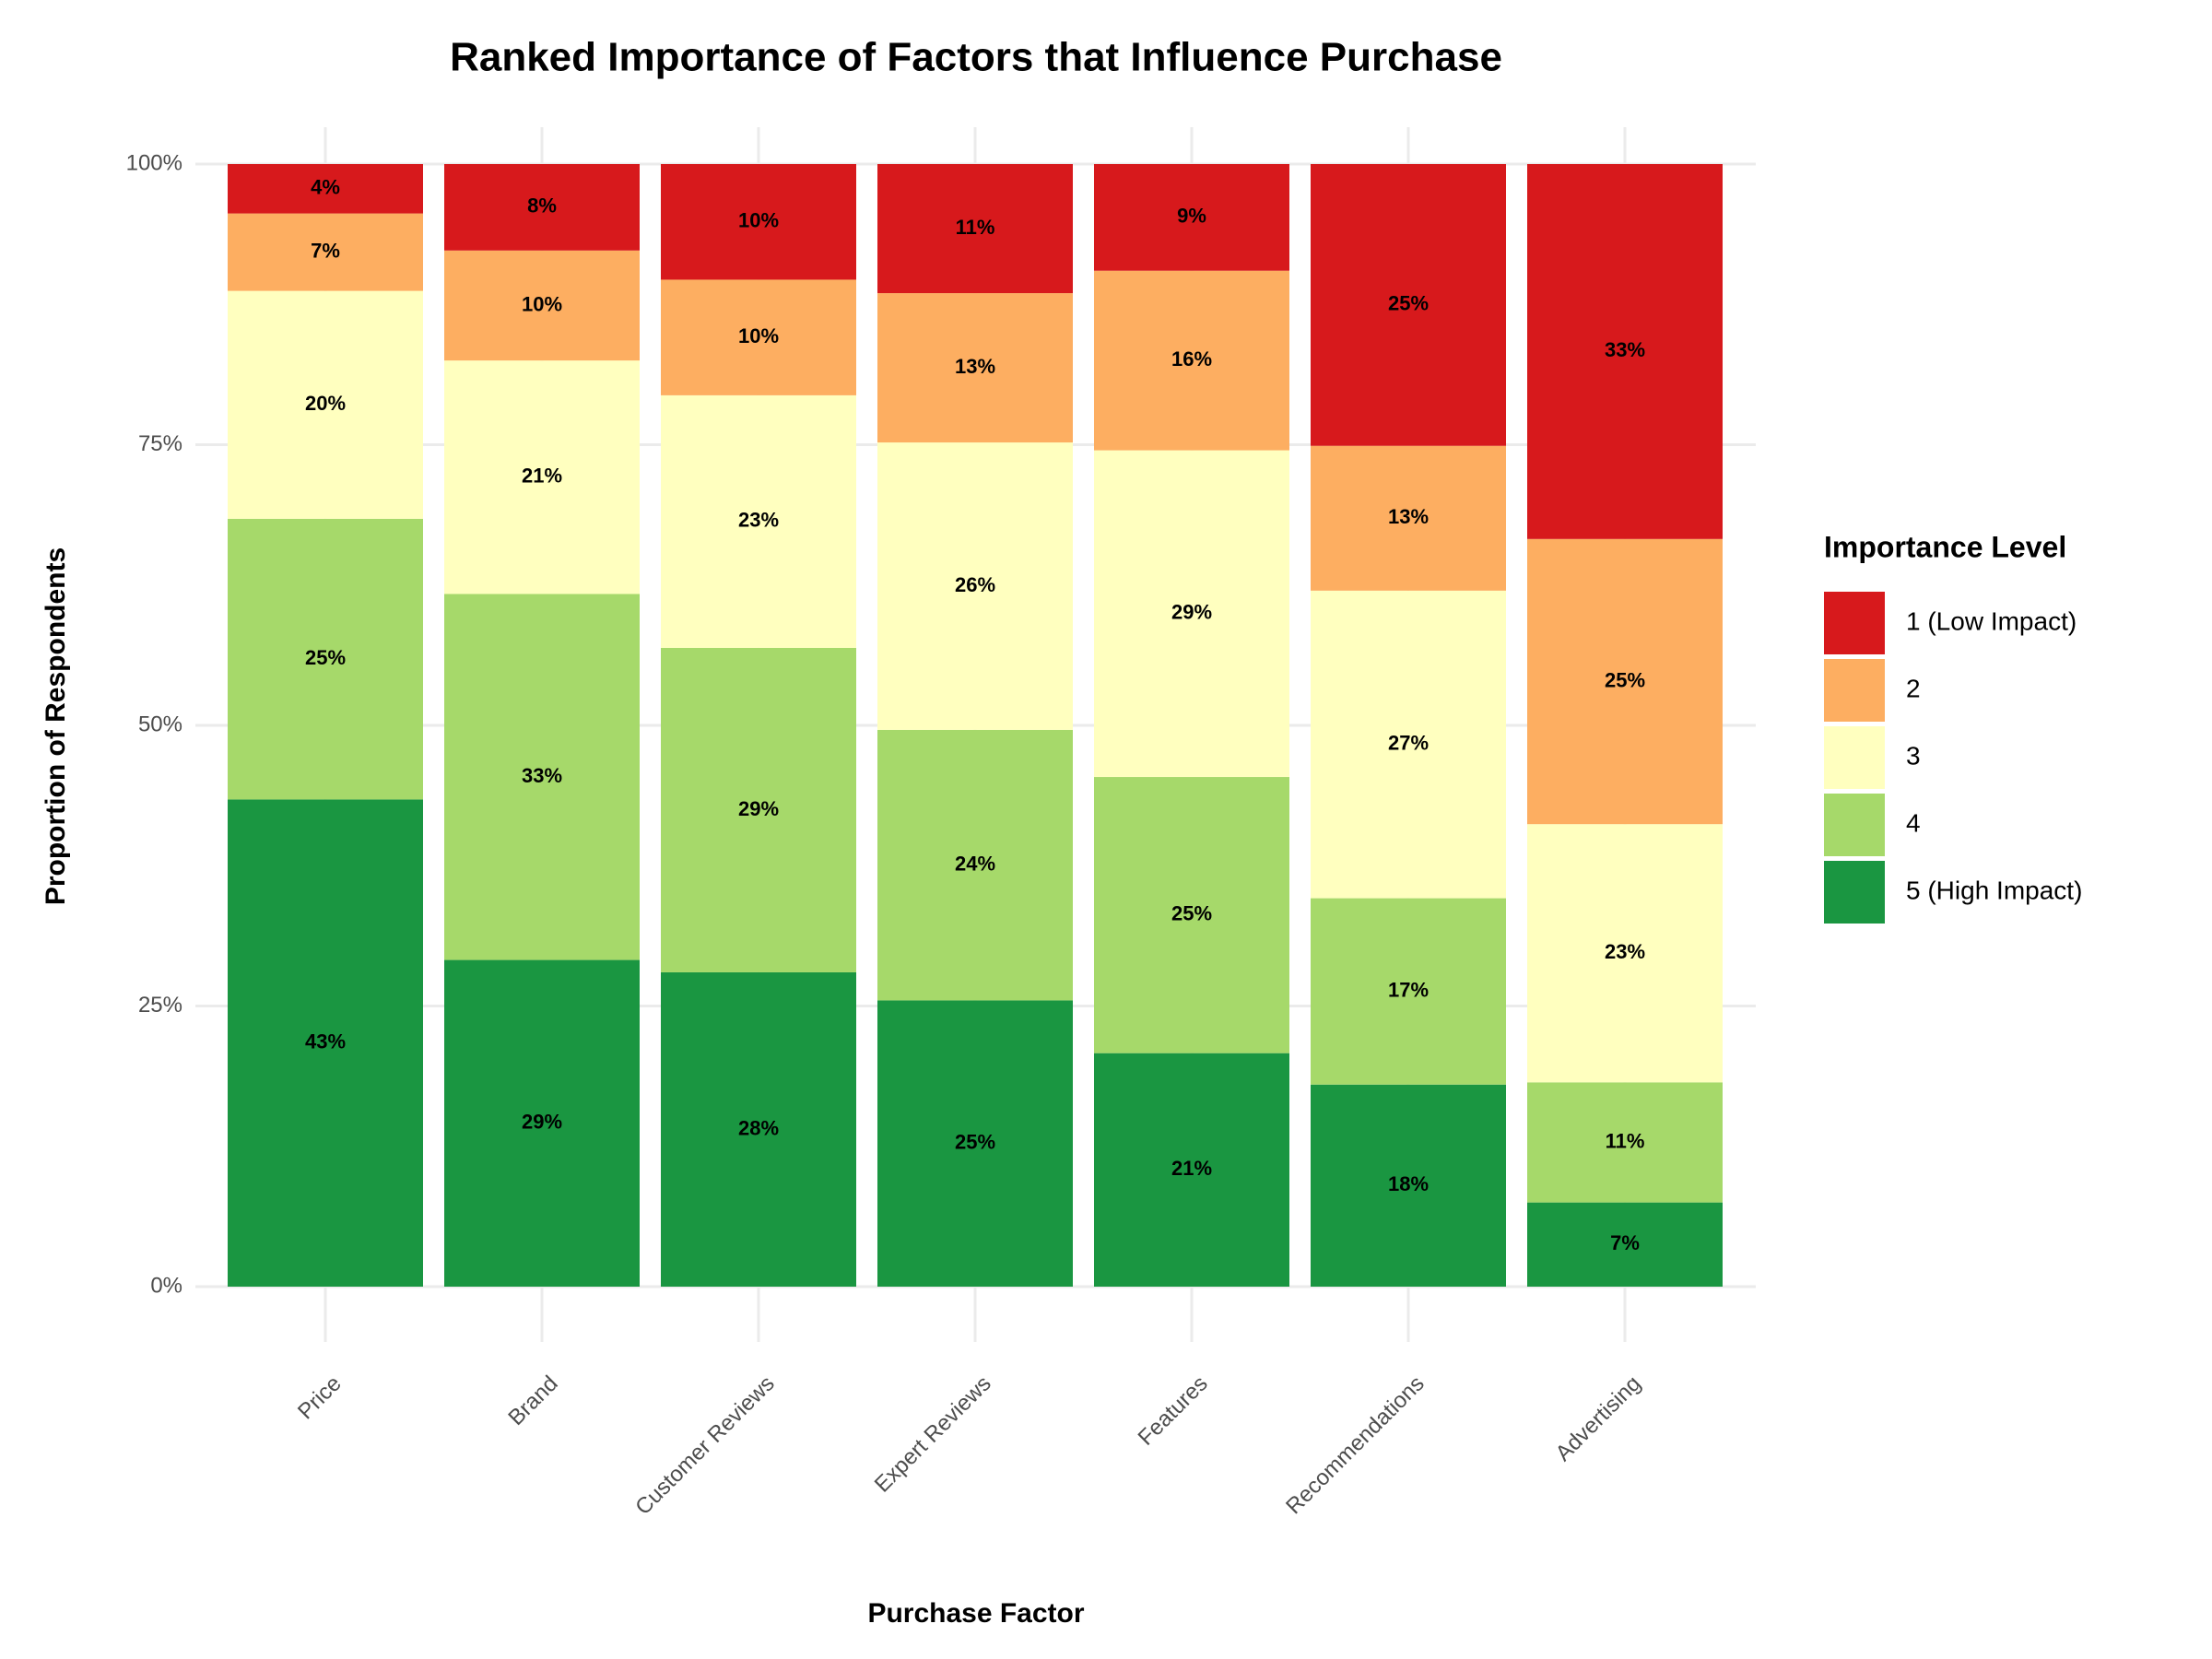 This screenshot has height=1659, width=2212. What do you see at coordinates (1913, 755) in the screenshot?
I see `legend-label: 3` at bounding box center [1913, 755].